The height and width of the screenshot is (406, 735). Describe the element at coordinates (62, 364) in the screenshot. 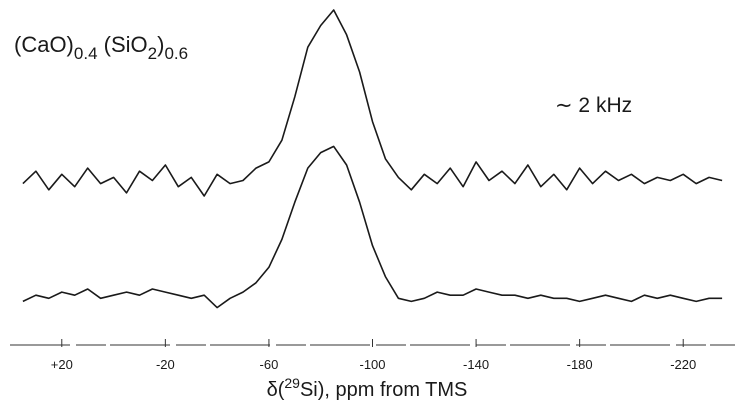

I see `x-tick-label: +20` at that location.